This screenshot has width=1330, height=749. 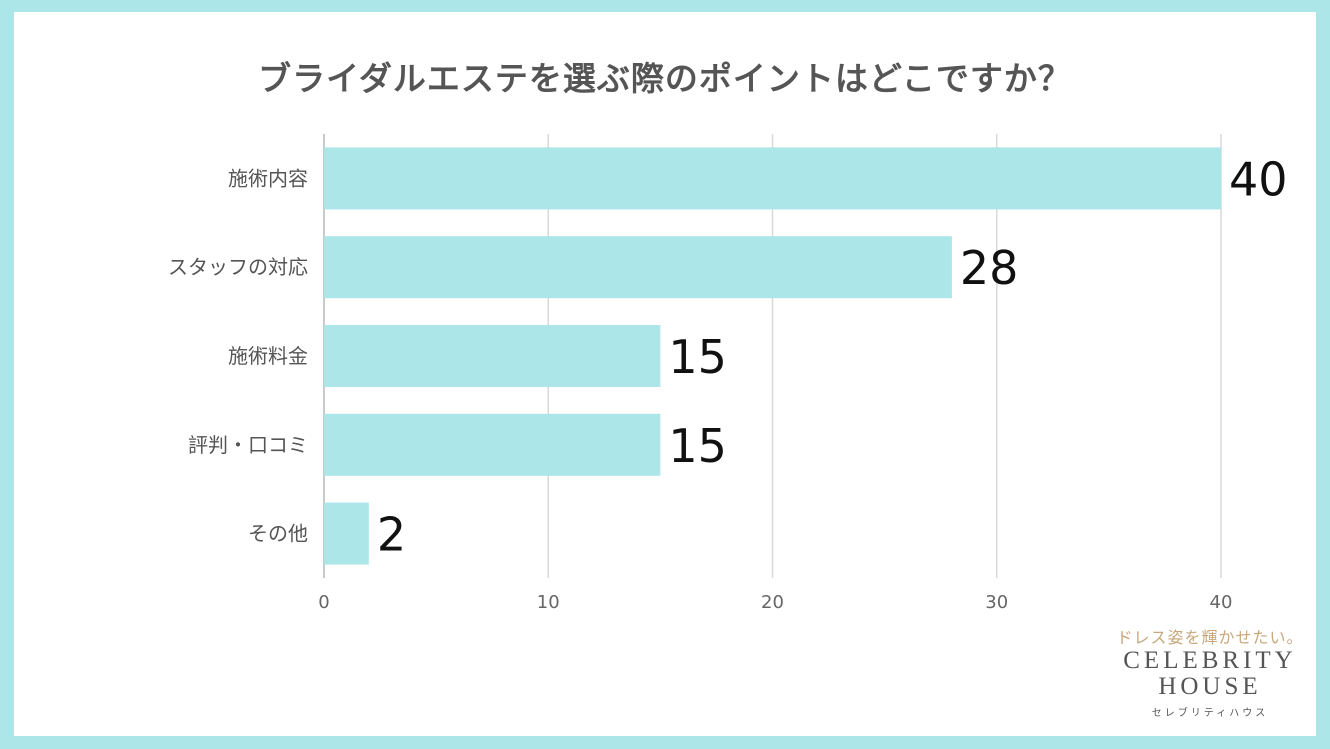 I want to click on x-tick-label: 20, so click(x=772, y=602).